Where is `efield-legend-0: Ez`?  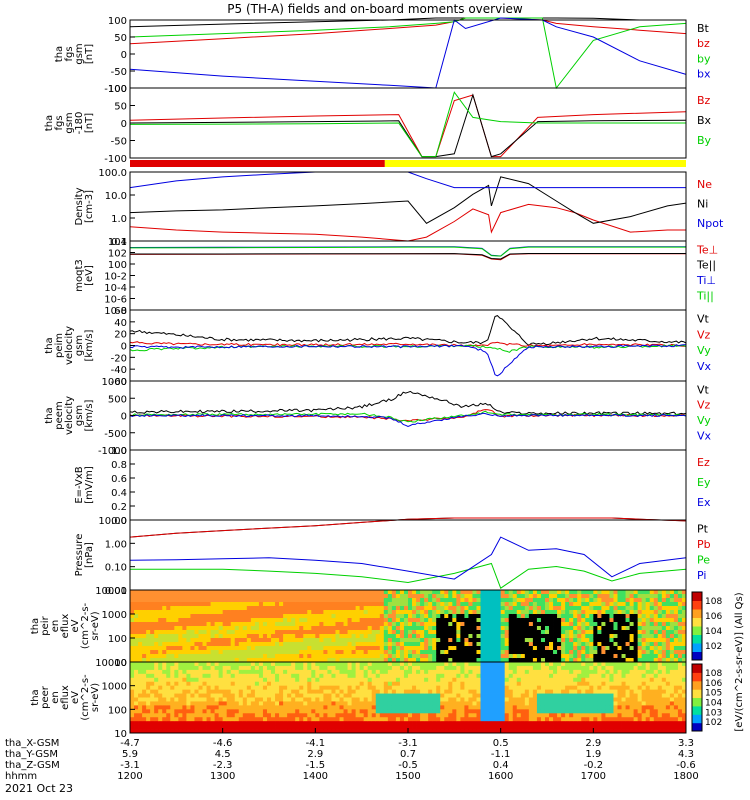 efield-legend-0: Ez is located at coordinates (703, 462).